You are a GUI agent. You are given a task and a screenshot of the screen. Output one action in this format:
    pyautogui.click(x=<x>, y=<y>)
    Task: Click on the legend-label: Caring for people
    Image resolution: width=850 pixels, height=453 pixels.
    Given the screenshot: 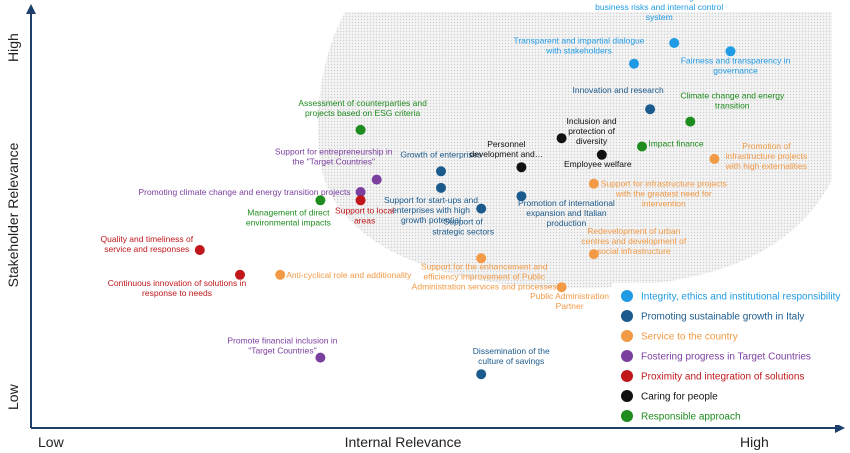 What is the action you would take?
    pyautogui.click(x=679, y=397)
    